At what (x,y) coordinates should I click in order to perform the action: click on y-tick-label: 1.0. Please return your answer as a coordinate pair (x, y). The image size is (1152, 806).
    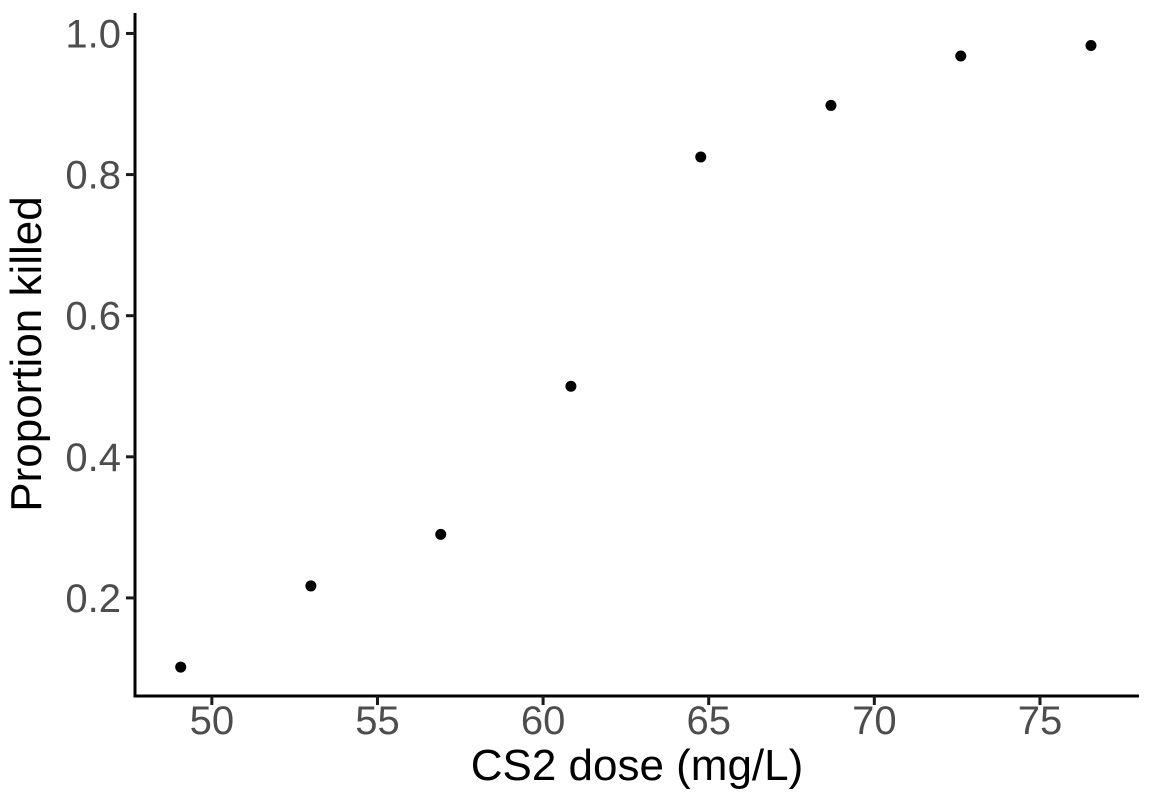
    Looking at the image, I should click on (93, 34).